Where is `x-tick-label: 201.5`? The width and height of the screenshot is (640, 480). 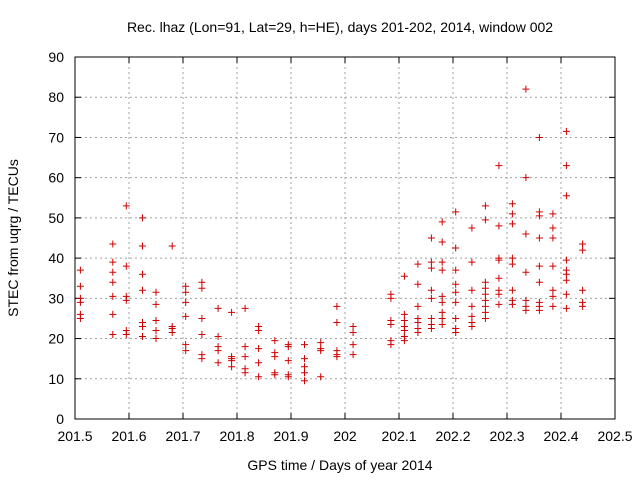 x-tick-label: 201.5 is located at coordinates (74, 436).